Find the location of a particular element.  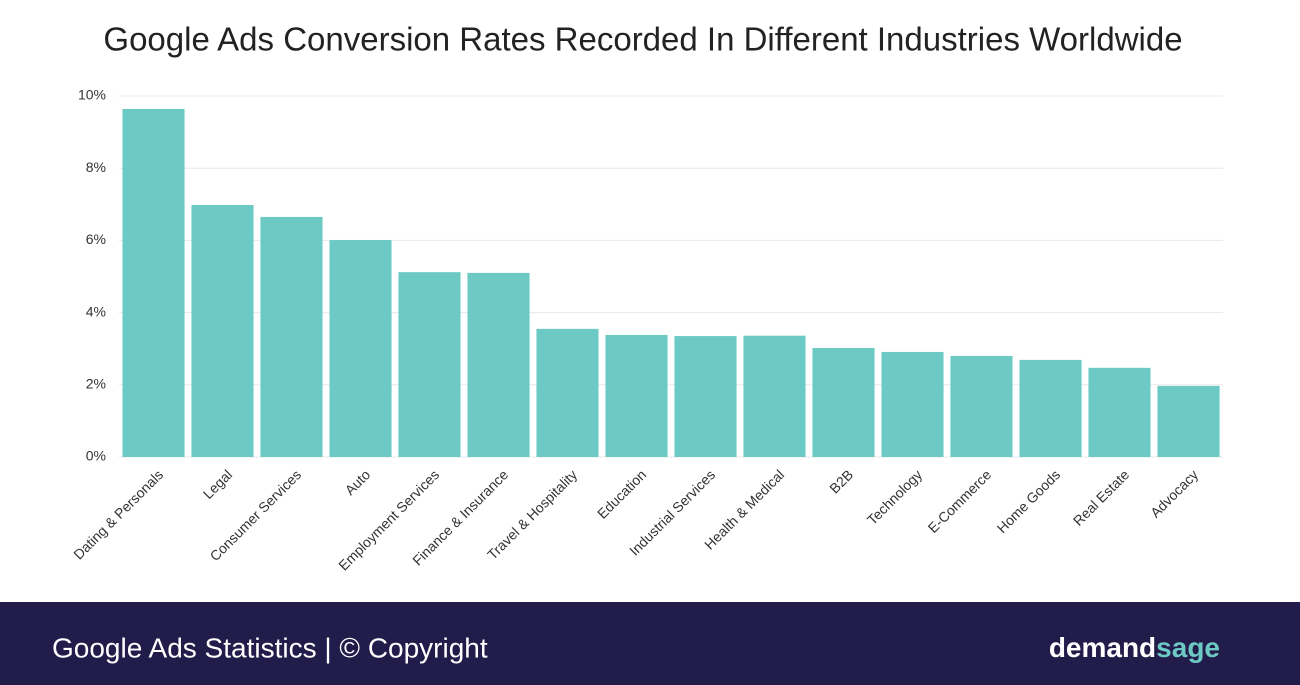

y-tick-label: 0% is located at coordinates (96, 456).